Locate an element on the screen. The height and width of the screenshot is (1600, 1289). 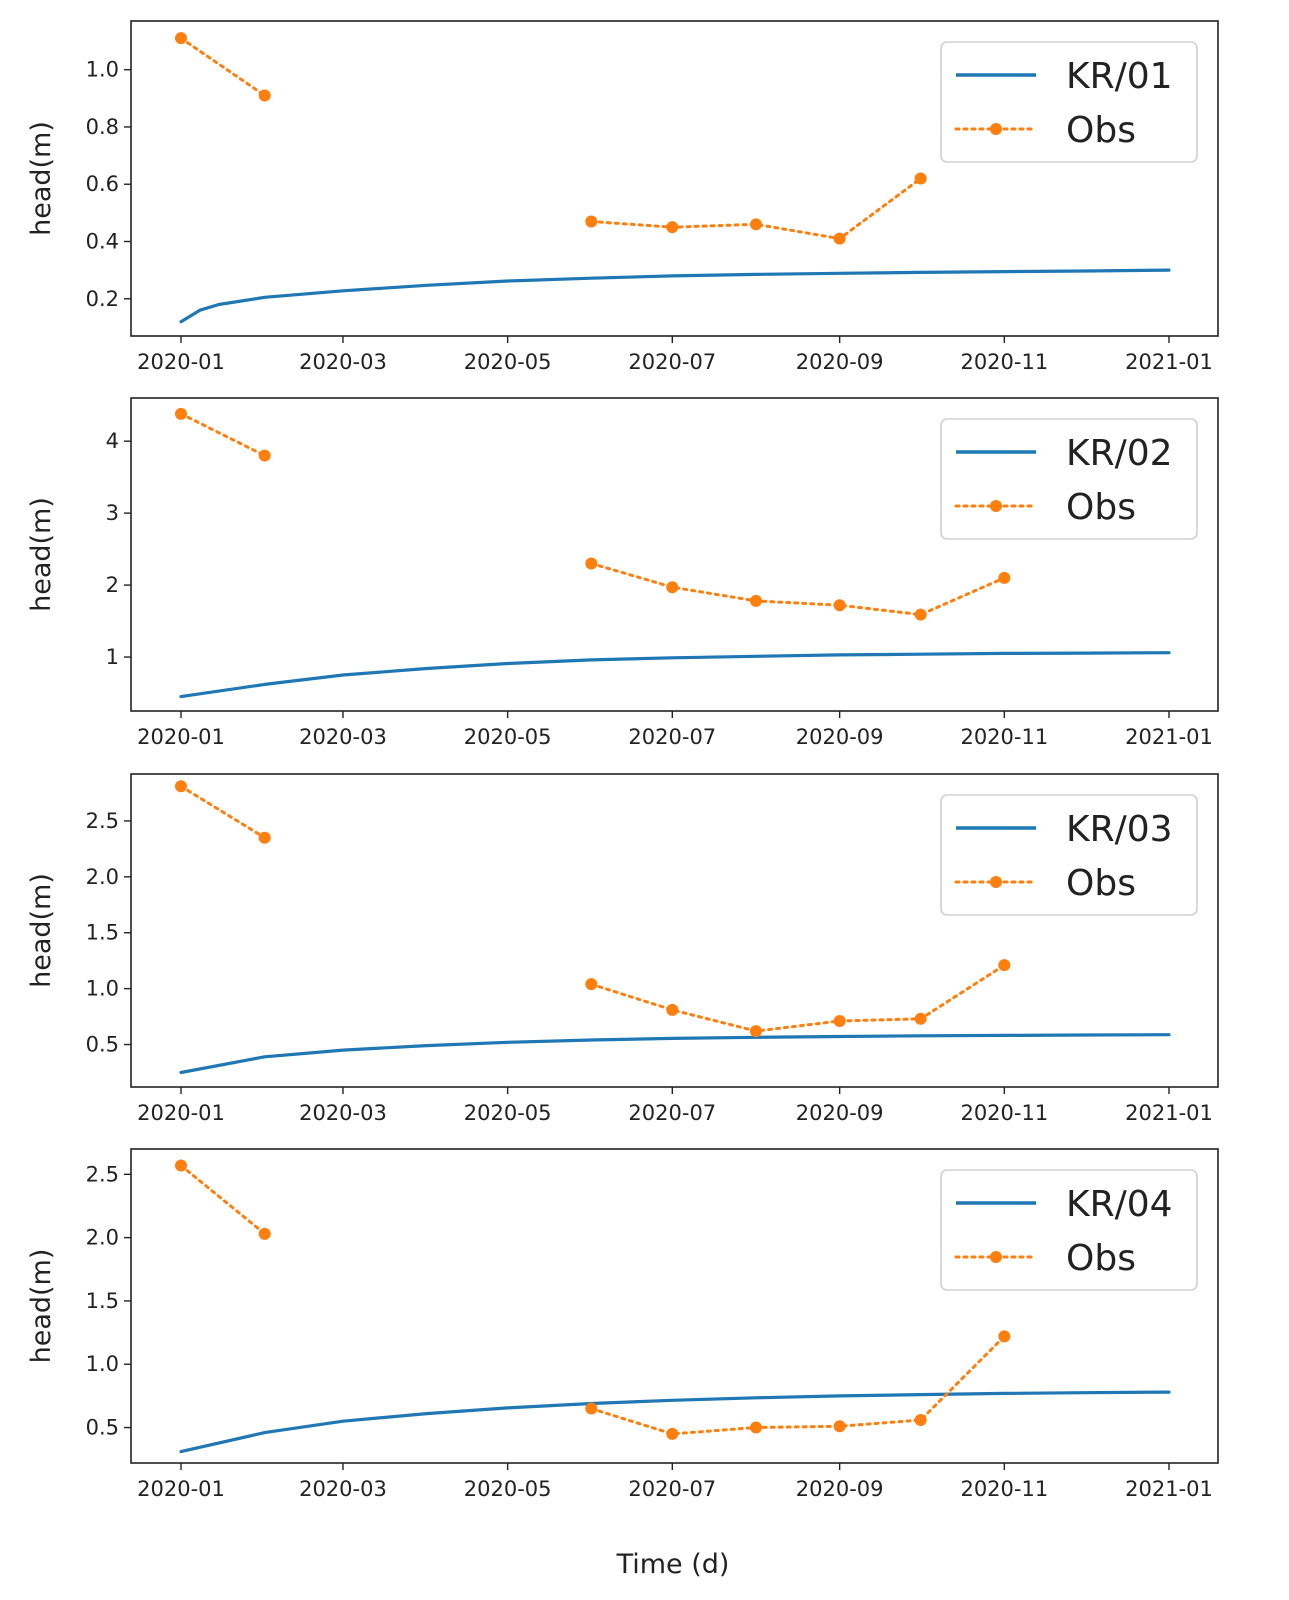
y-tick-label: 0.2 is located at coordinates (102, 299).